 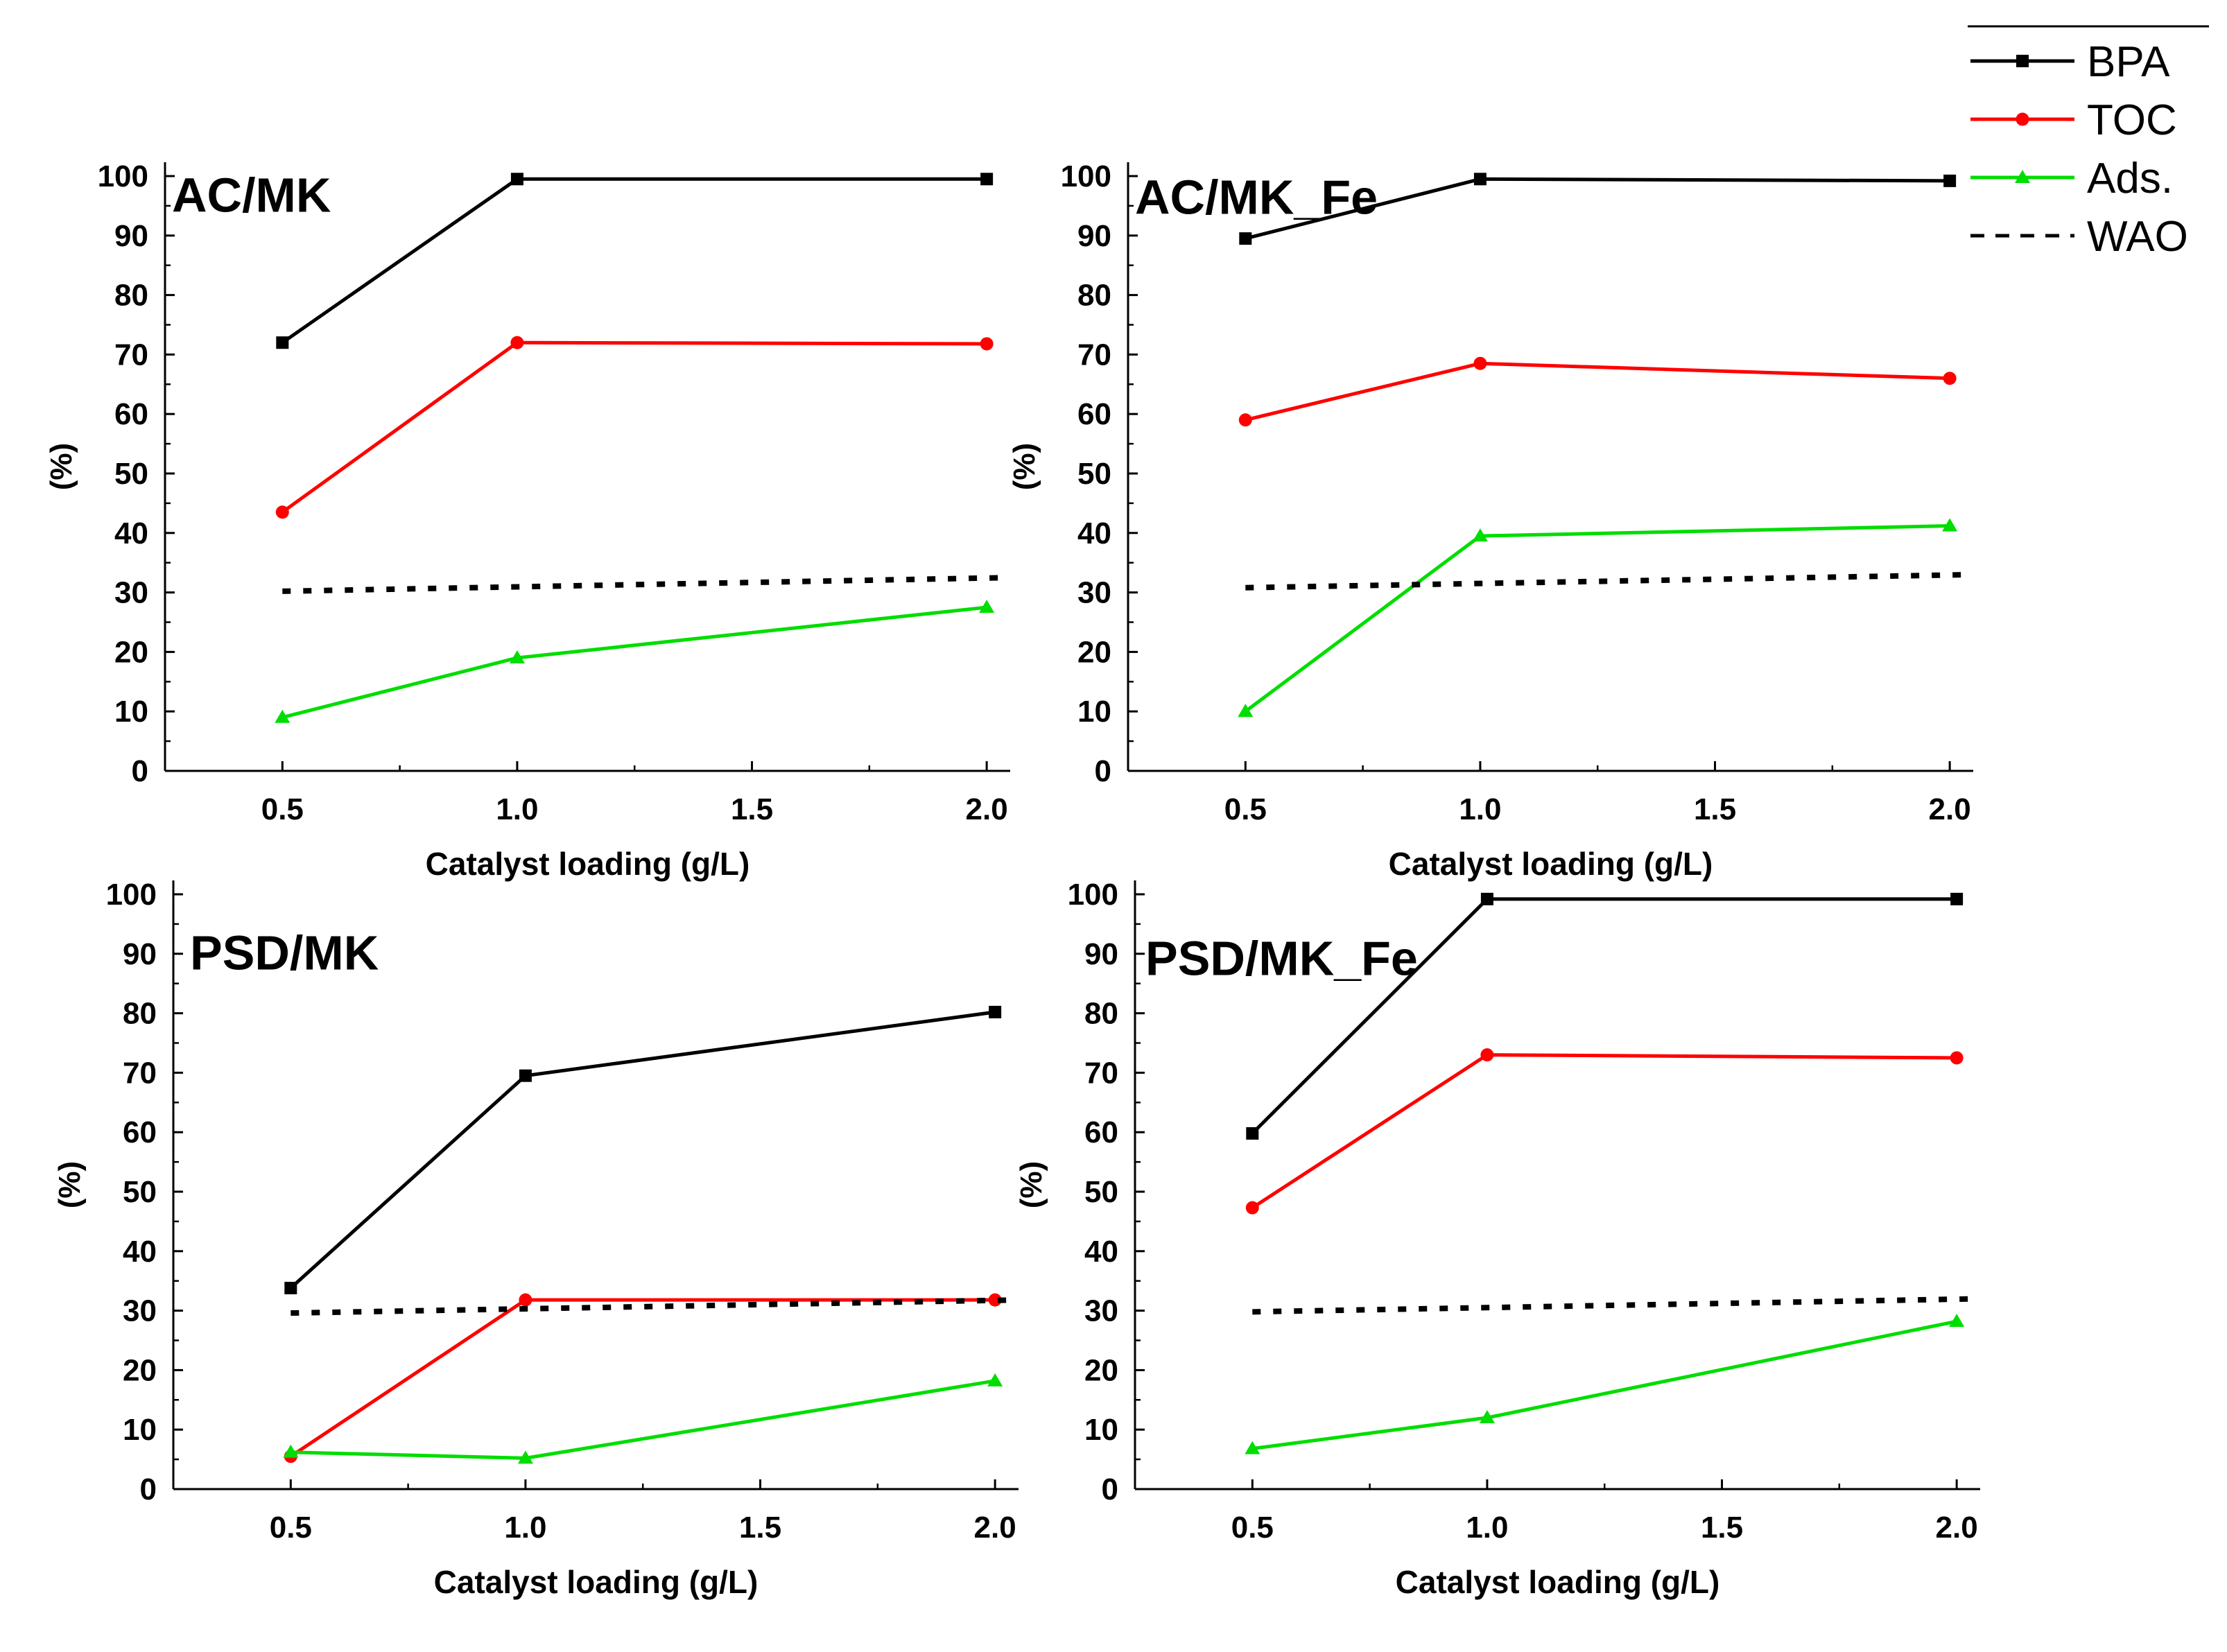 What do you see at coordinates (2132, 120) in the screenshot?
I see `legend-label: TOC` at bounding box center [2132, 120].